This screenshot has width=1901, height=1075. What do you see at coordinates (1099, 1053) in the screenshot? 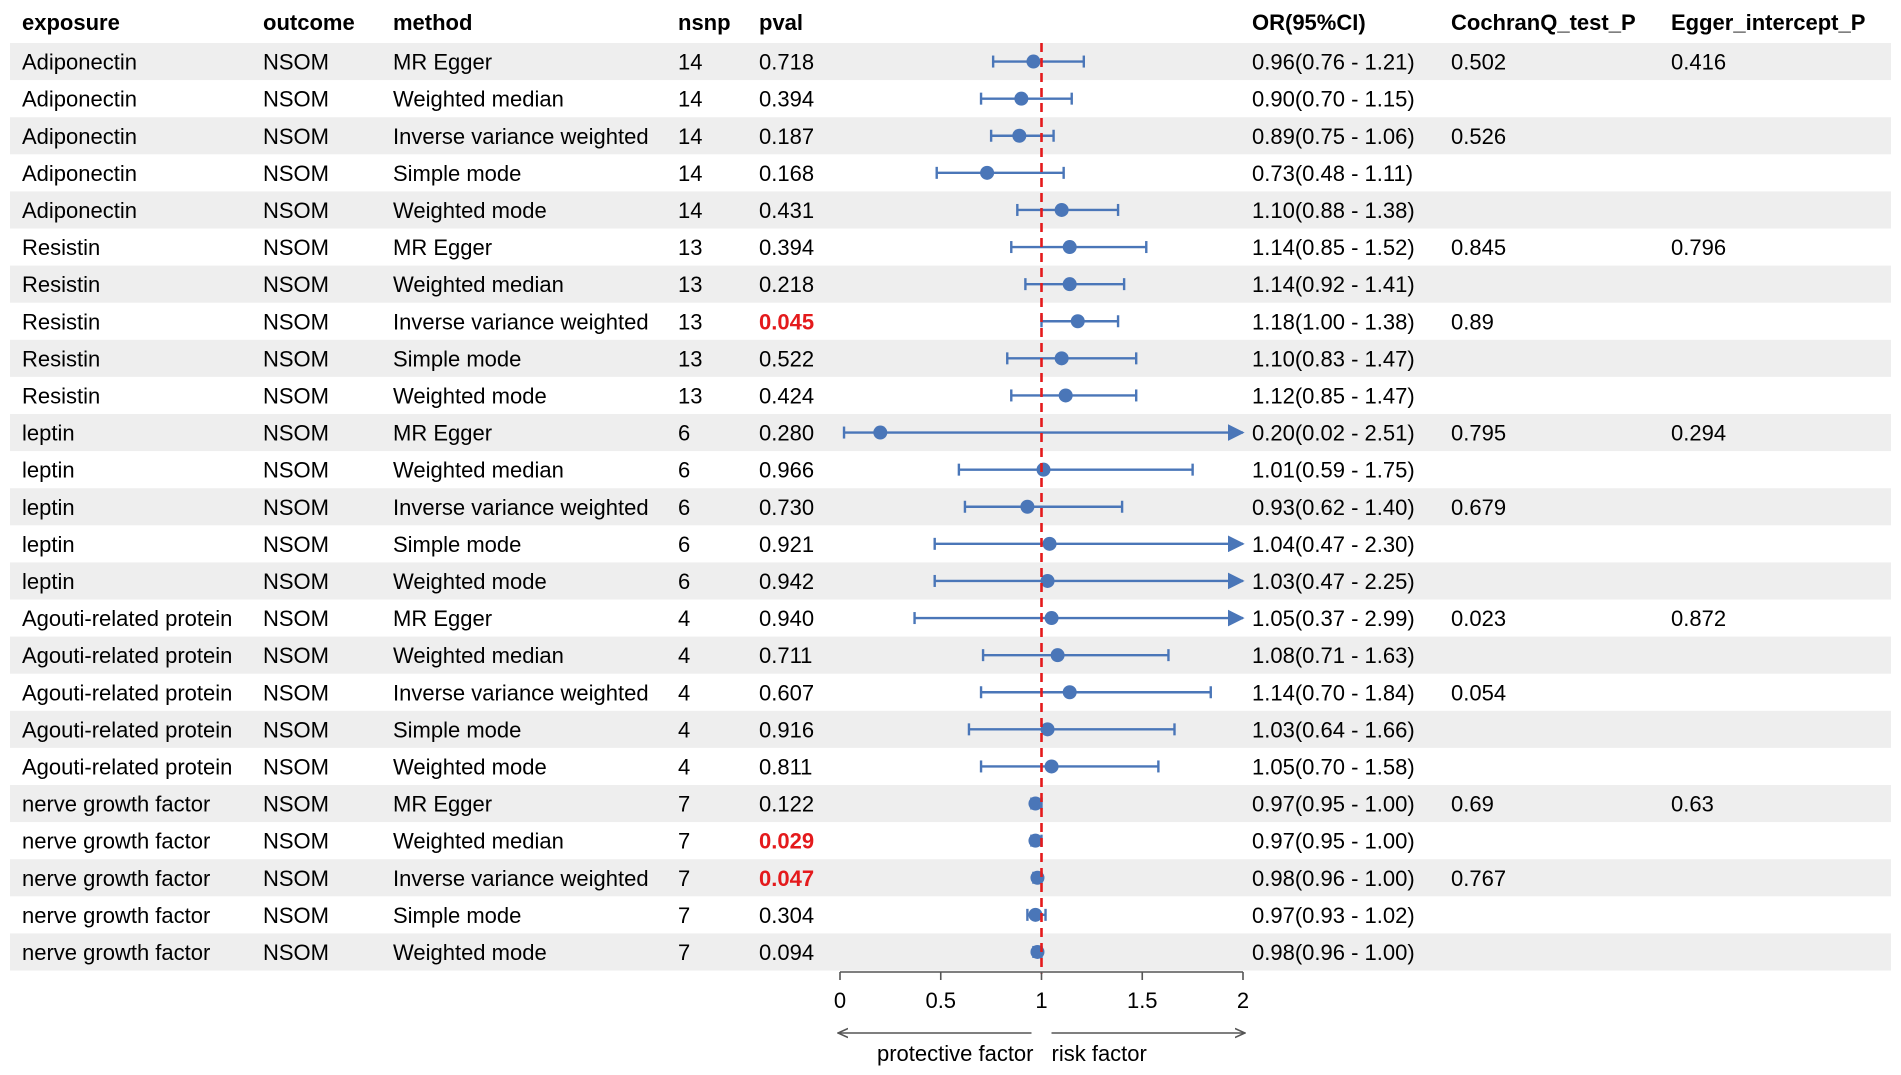
I see `risk-factor-label: risk factor` at bounding box center [1099, 1053].